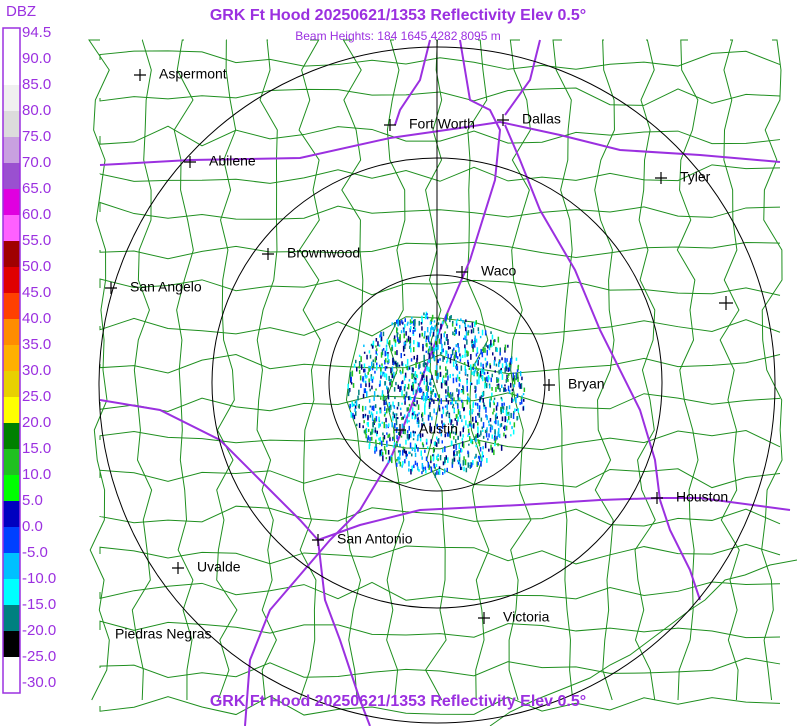  What do you see at coordinates (39, 656) in the screenshot?
I see `legend-label: -25.0` at bounding box center [39, 656].